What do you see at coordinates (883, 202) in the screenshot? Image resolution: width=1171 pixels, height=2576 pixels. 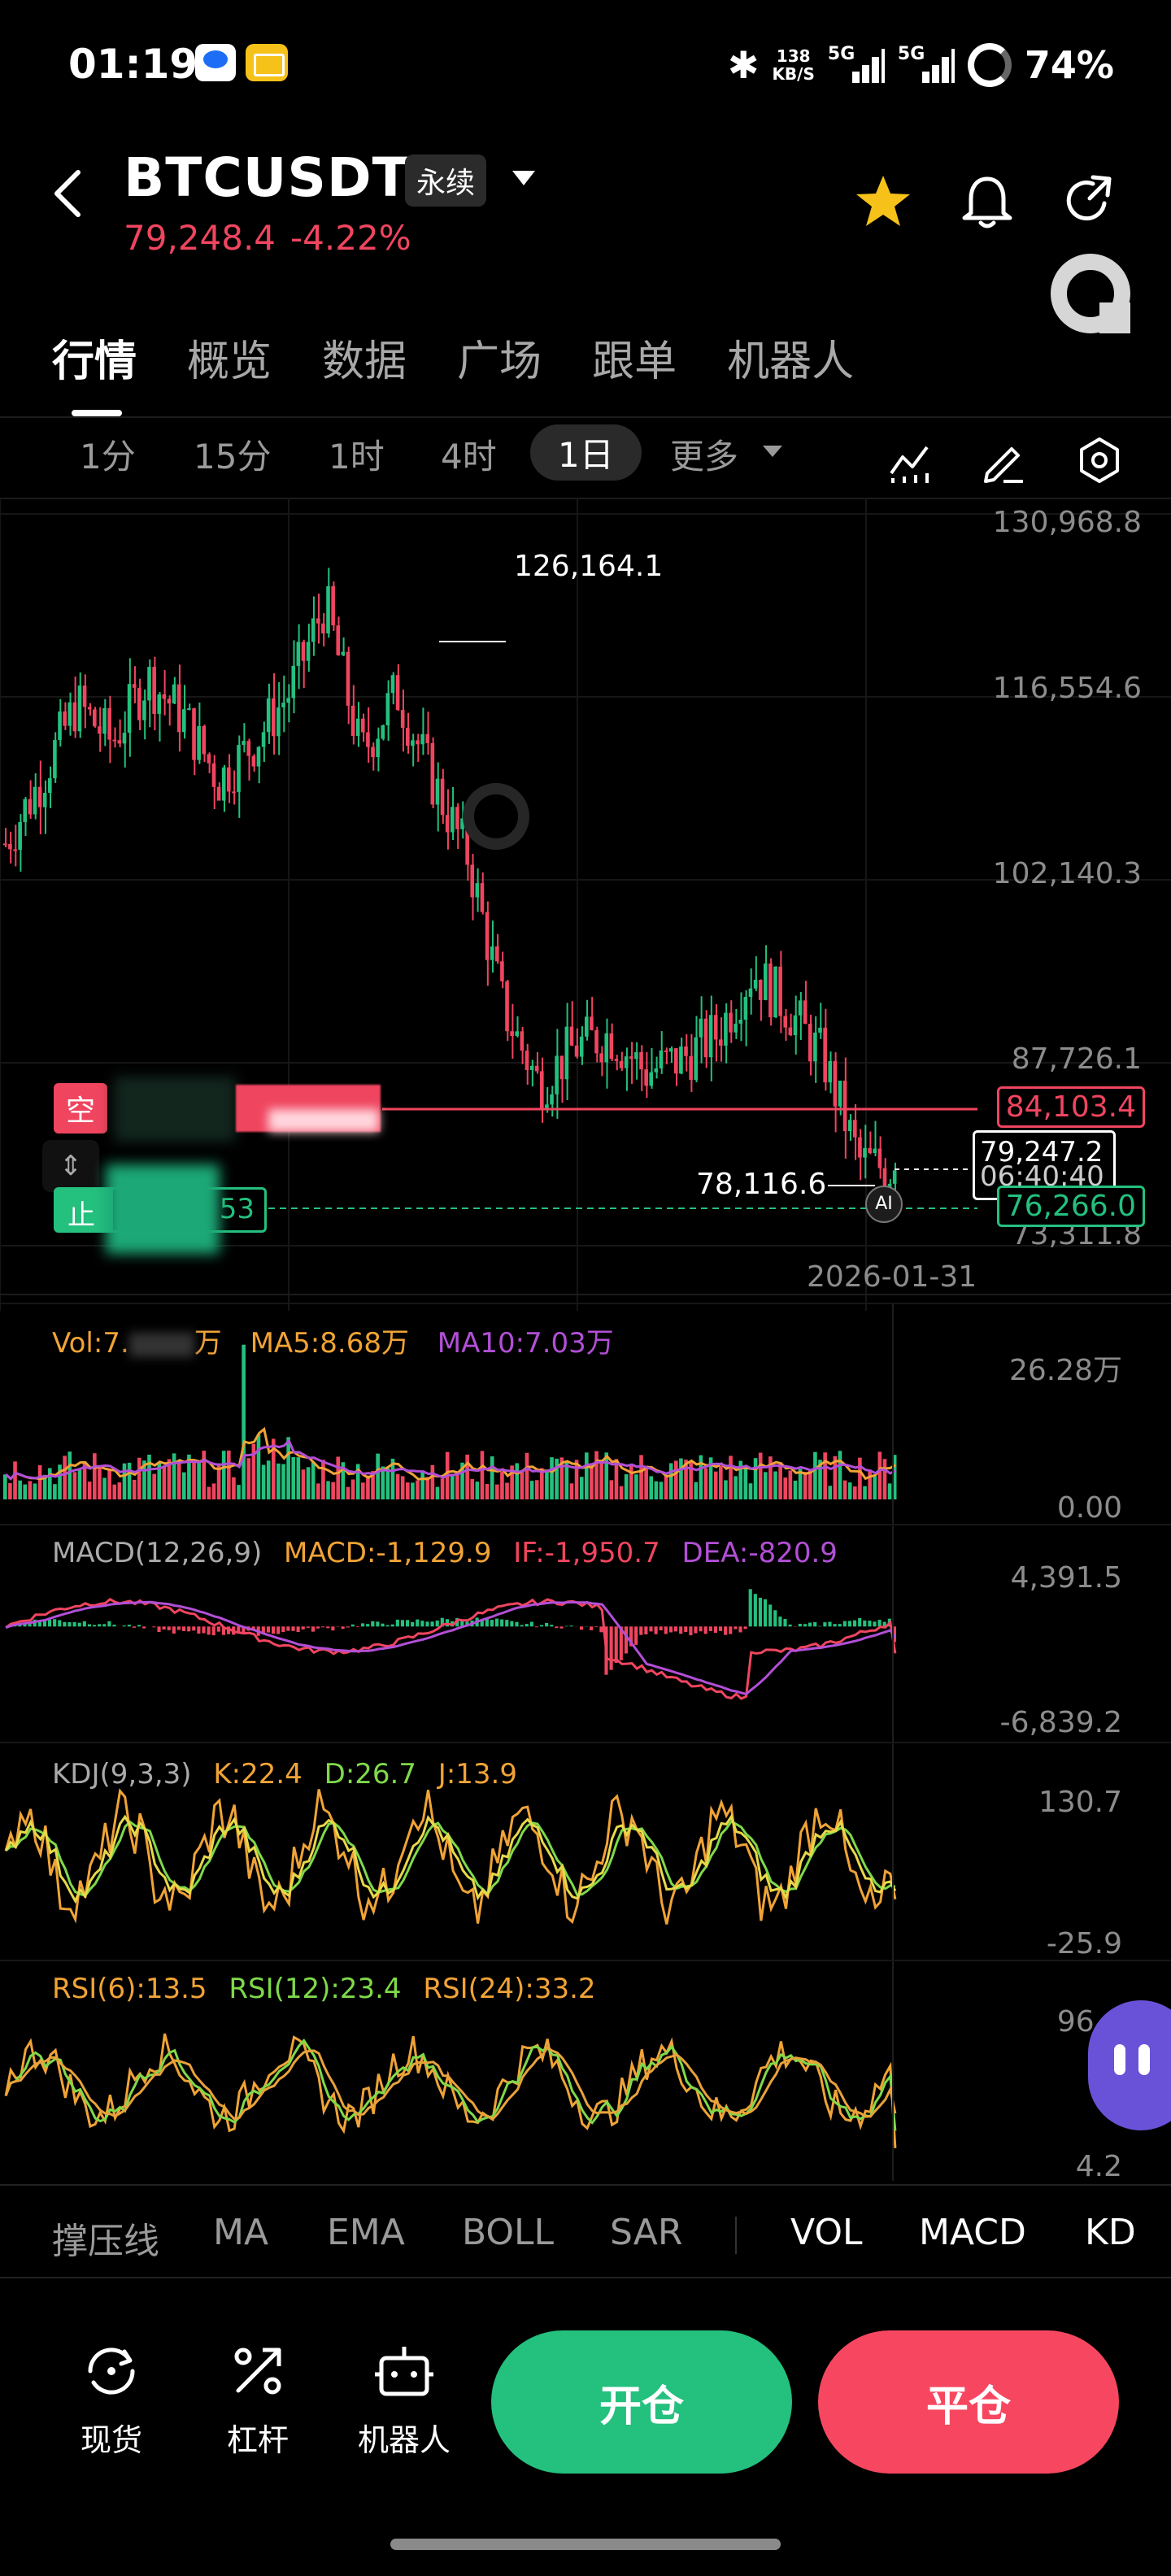 I see `star-icon` at bounding box center [883, 202].